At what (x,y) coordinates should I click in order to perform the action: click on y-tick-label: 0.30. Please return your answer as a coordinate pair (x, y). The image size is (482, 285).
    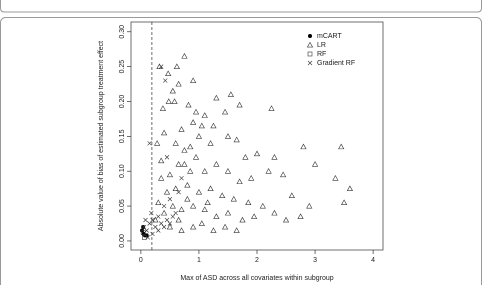
    Looking at the image, I should click on (122, 32).